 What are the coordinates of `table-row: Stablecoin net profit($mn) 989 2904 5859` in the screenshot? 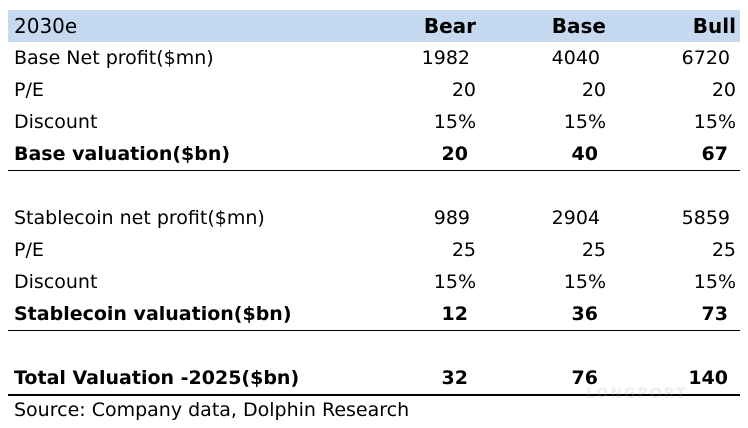 It's located at (374, 218).